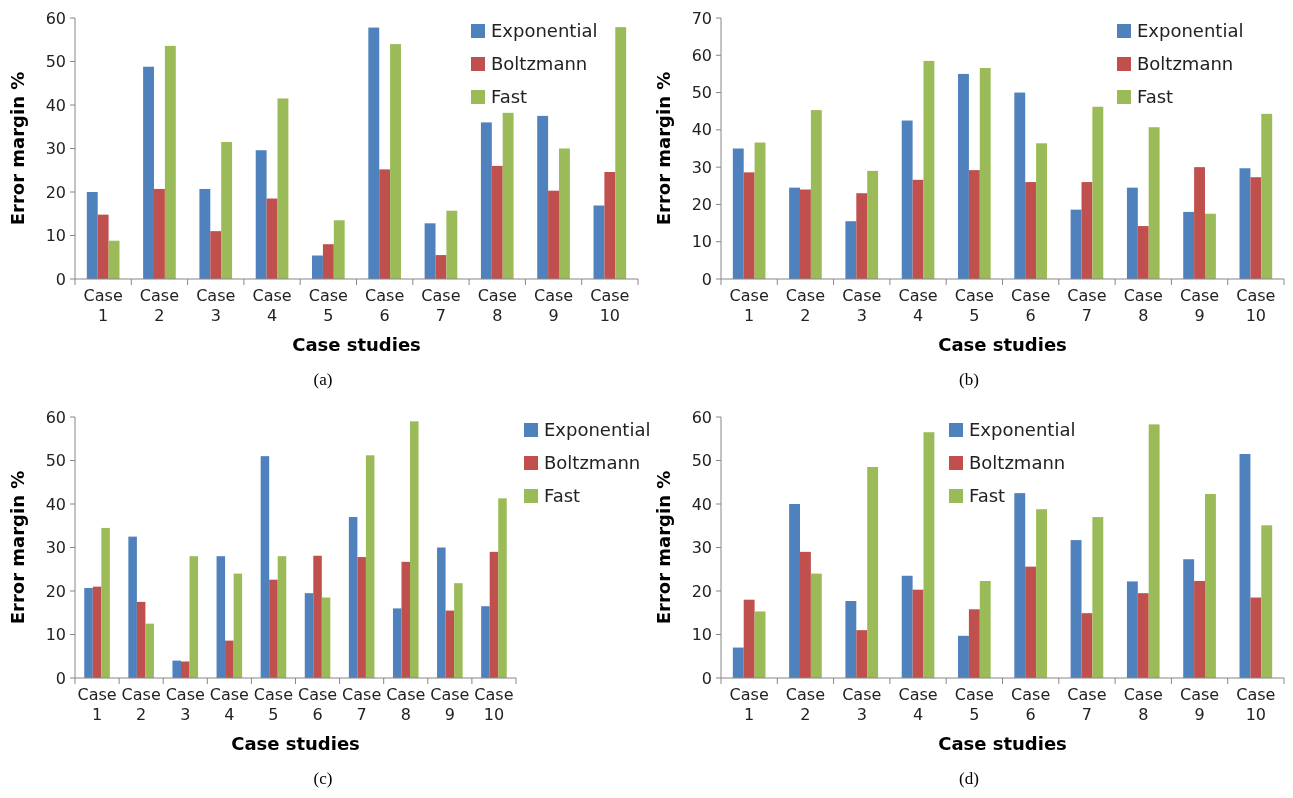 This screenshot has height=798, width=1293. I want to click on y-tick-label: 70, so click(701, 18).